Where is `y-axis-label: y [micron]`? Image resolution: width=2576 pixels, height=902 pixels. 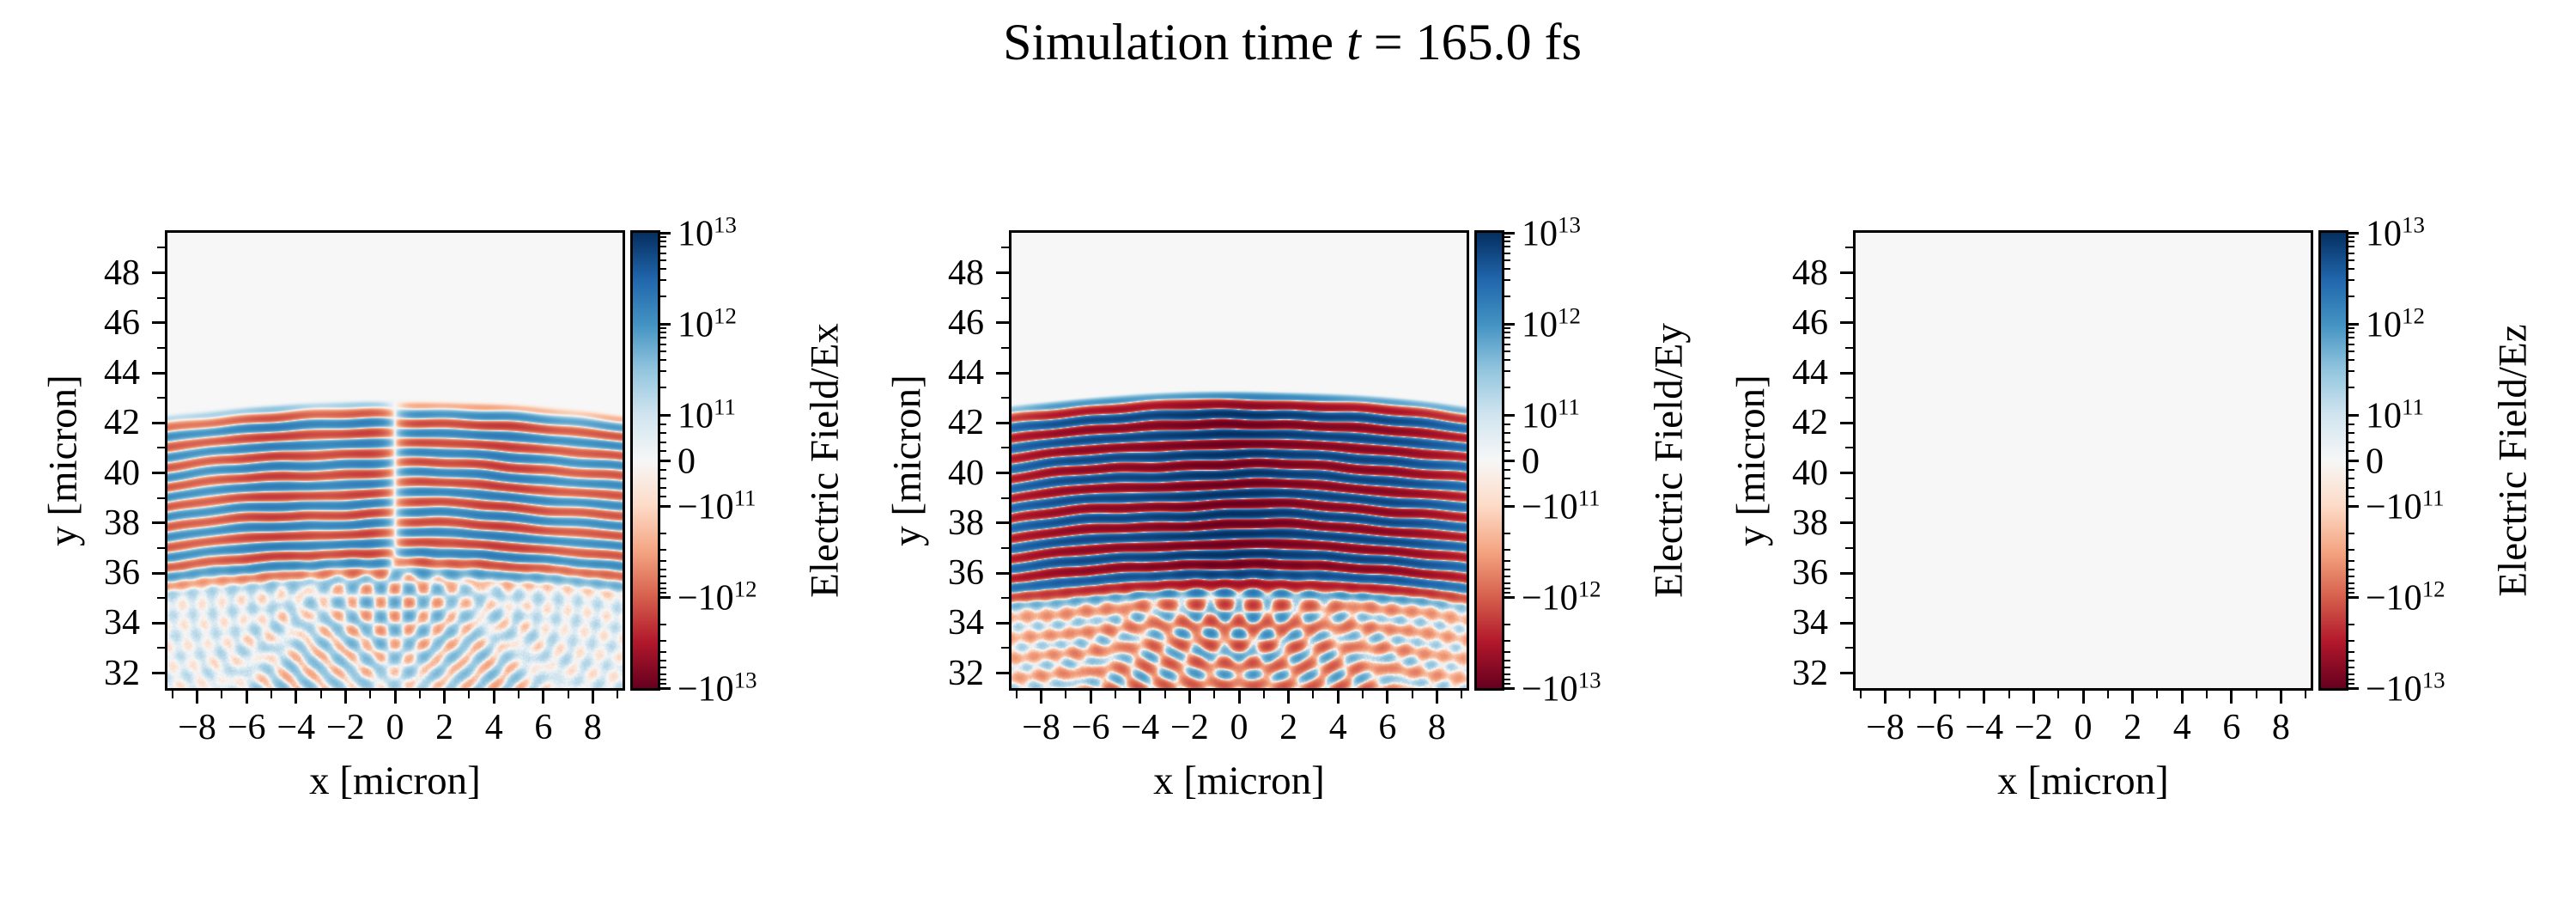
y-axis-label: y [micron] is located at coordinates (907, 460).